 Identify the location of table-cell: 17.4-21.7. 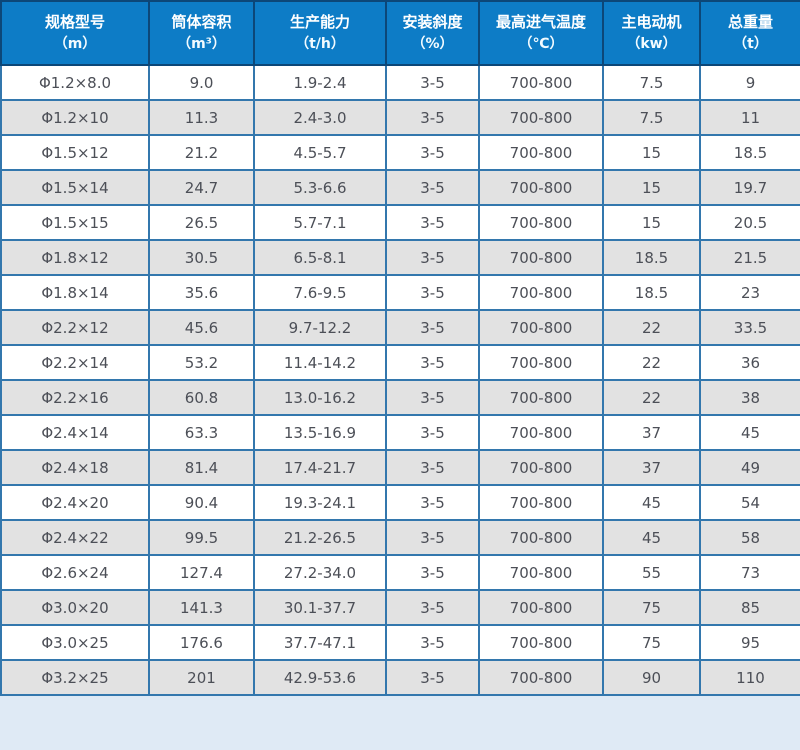
(320, 467).